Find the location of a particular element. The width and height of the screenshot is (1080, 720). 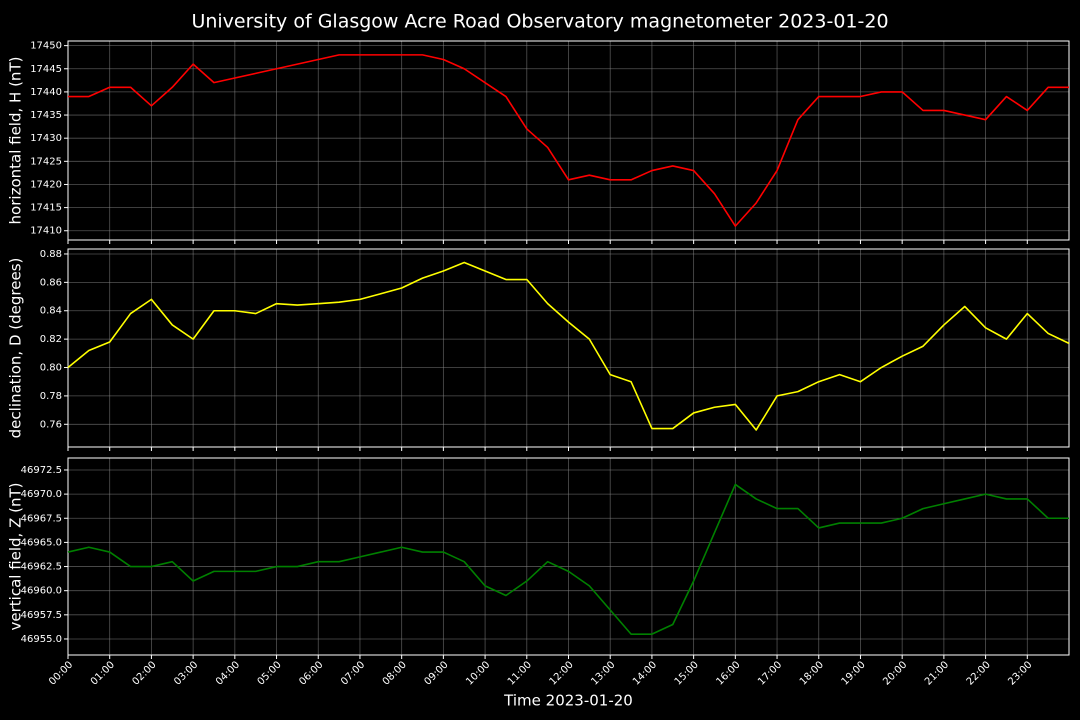

y-tick-label: 0.86 is located at coordinates (51, 282).